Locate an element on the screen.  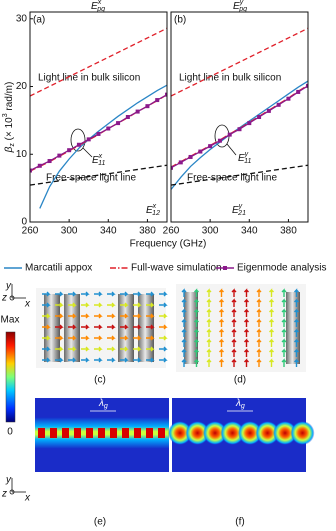
triad-label: z is located at coordinates (4, 494).